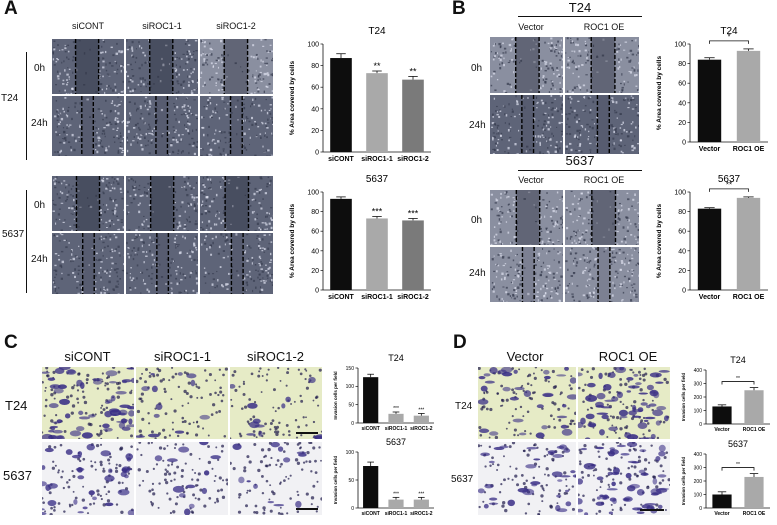  Describe the element at coordinates (682, 251) in the screenshot. I see `y-tick-label: 40` at that location.